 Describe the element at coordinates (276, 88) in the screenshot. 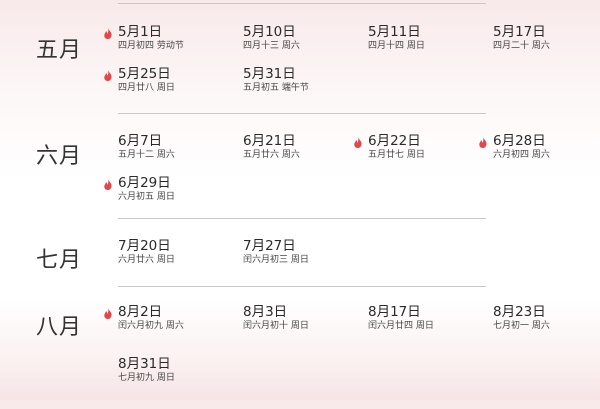

I see `lunar-date-text: 五月初五 端午节` at that location.